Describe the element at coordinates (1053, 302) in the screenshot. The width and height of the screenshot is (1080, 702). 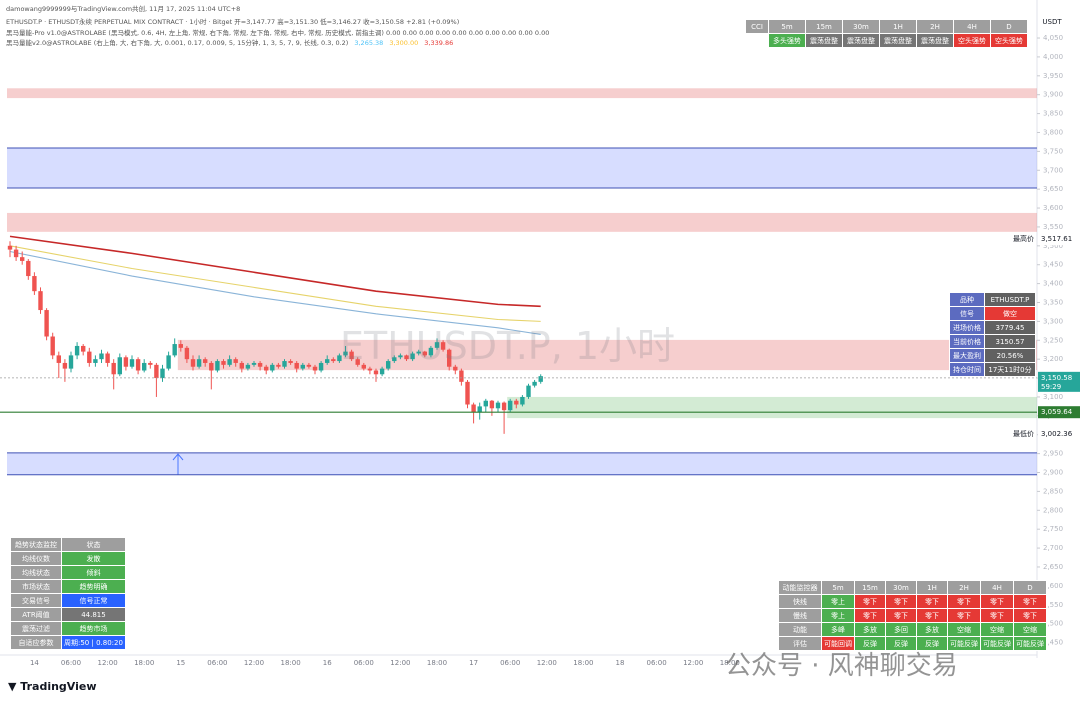
I see `y-tick-label: 3,350` at that location.